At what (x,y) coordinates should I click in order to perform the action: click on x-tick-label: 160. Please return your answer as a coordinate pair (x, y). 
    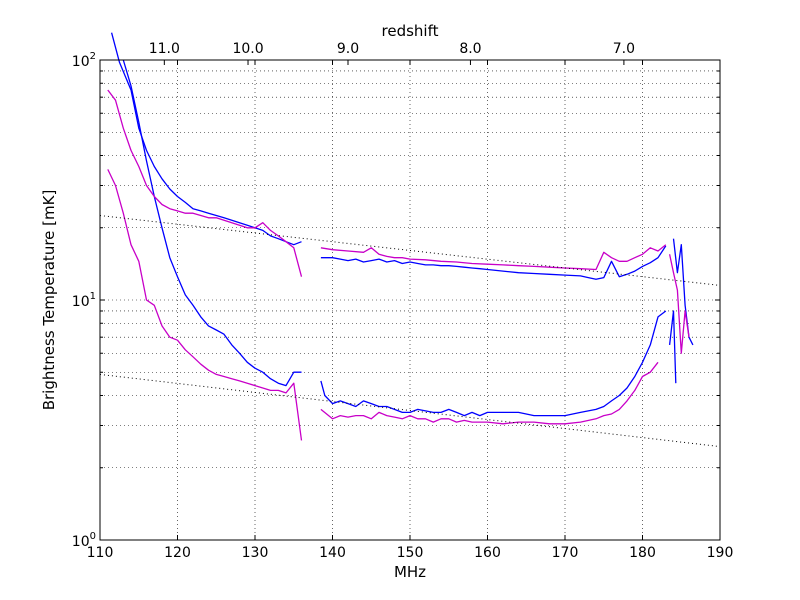
    Looking at the image, I should click on (487, 553).